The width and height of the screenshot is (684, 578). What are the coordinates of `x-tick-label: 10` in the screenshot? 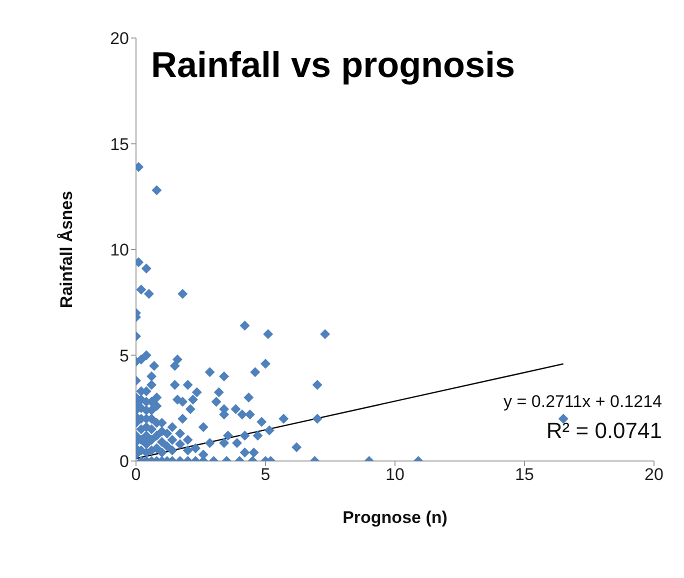 It's located at (395, 474).